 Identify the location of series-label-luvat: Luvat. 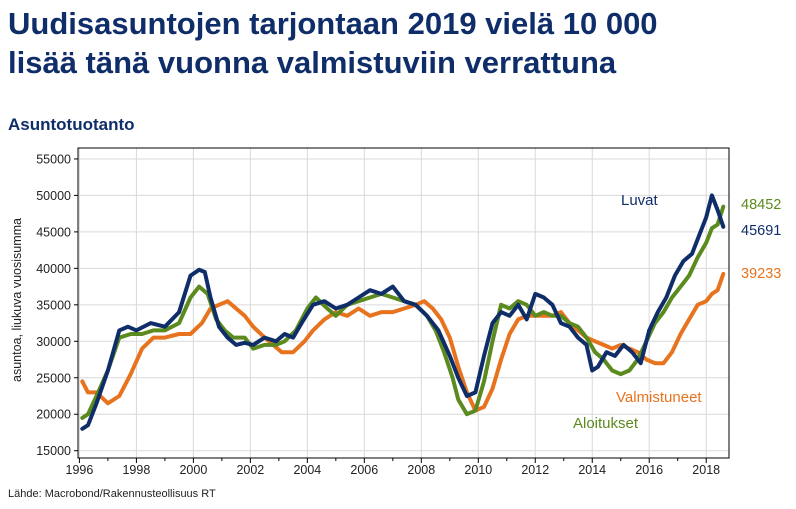
(640, 200).